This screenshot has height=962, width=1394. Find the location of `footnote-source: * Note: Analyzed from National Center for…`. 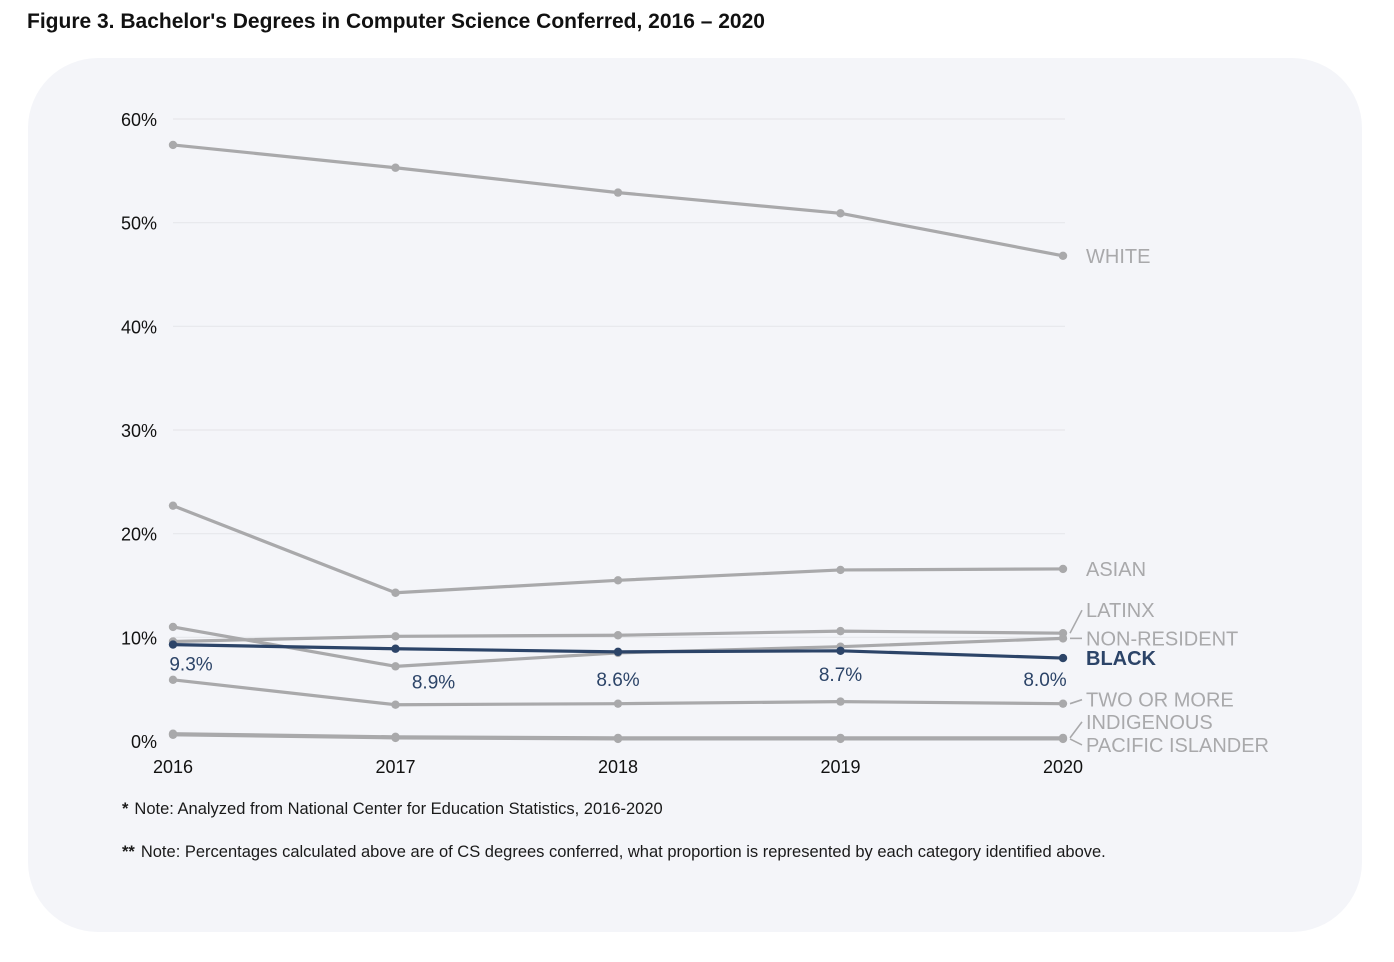

footnote-source: * Note: Analyzed from National Center for… is located at coordinates (392, 809).